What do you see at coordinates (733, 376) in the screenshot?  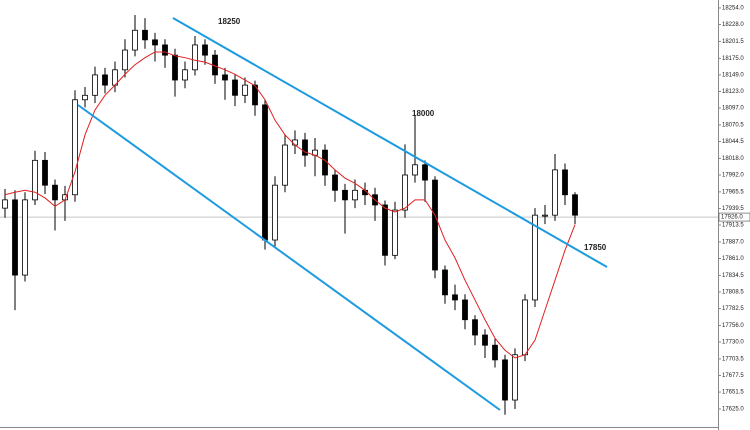 I see `y-tick-label: 17677.5` at bounding box center [733, 376].